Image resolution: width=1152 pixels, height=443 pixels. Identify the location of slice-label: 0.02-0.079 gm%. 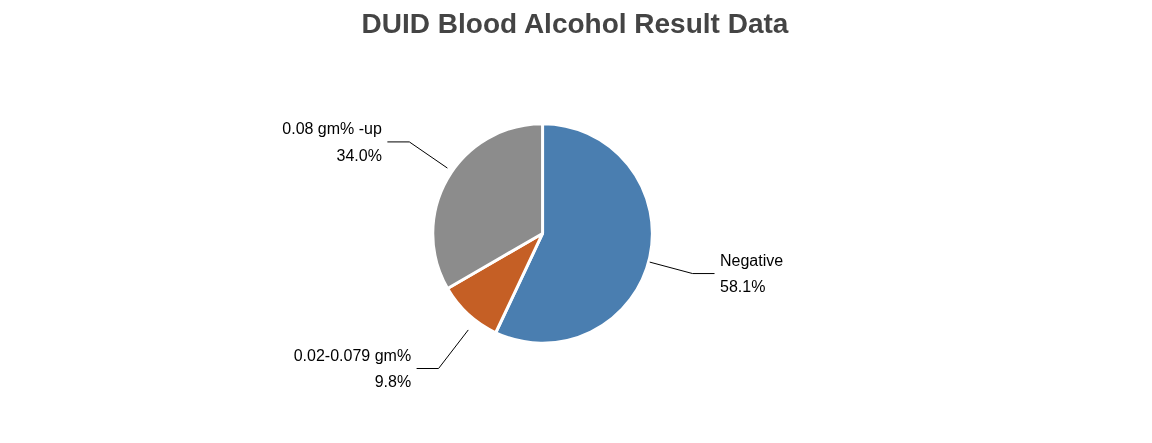
(352, 355).